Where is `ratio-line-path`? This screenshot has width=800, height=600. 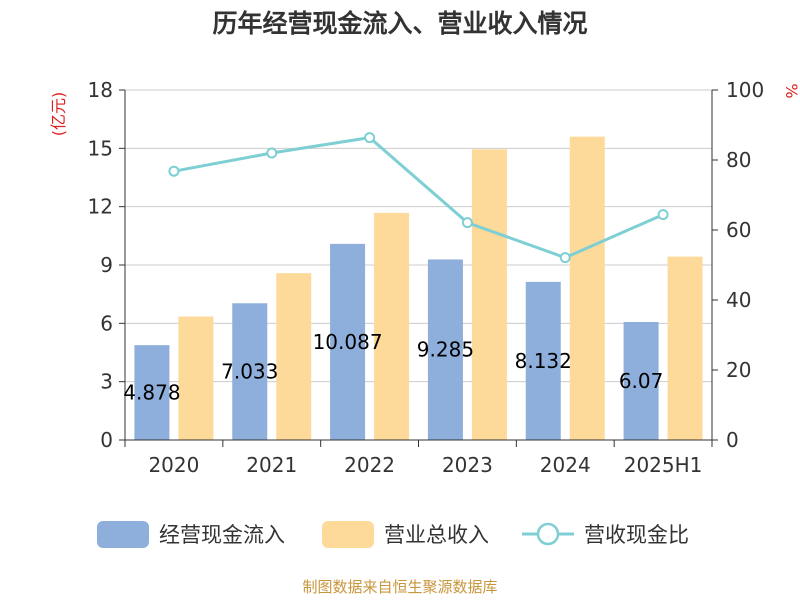
ratio-line-path is located at coordinates (418, 198).